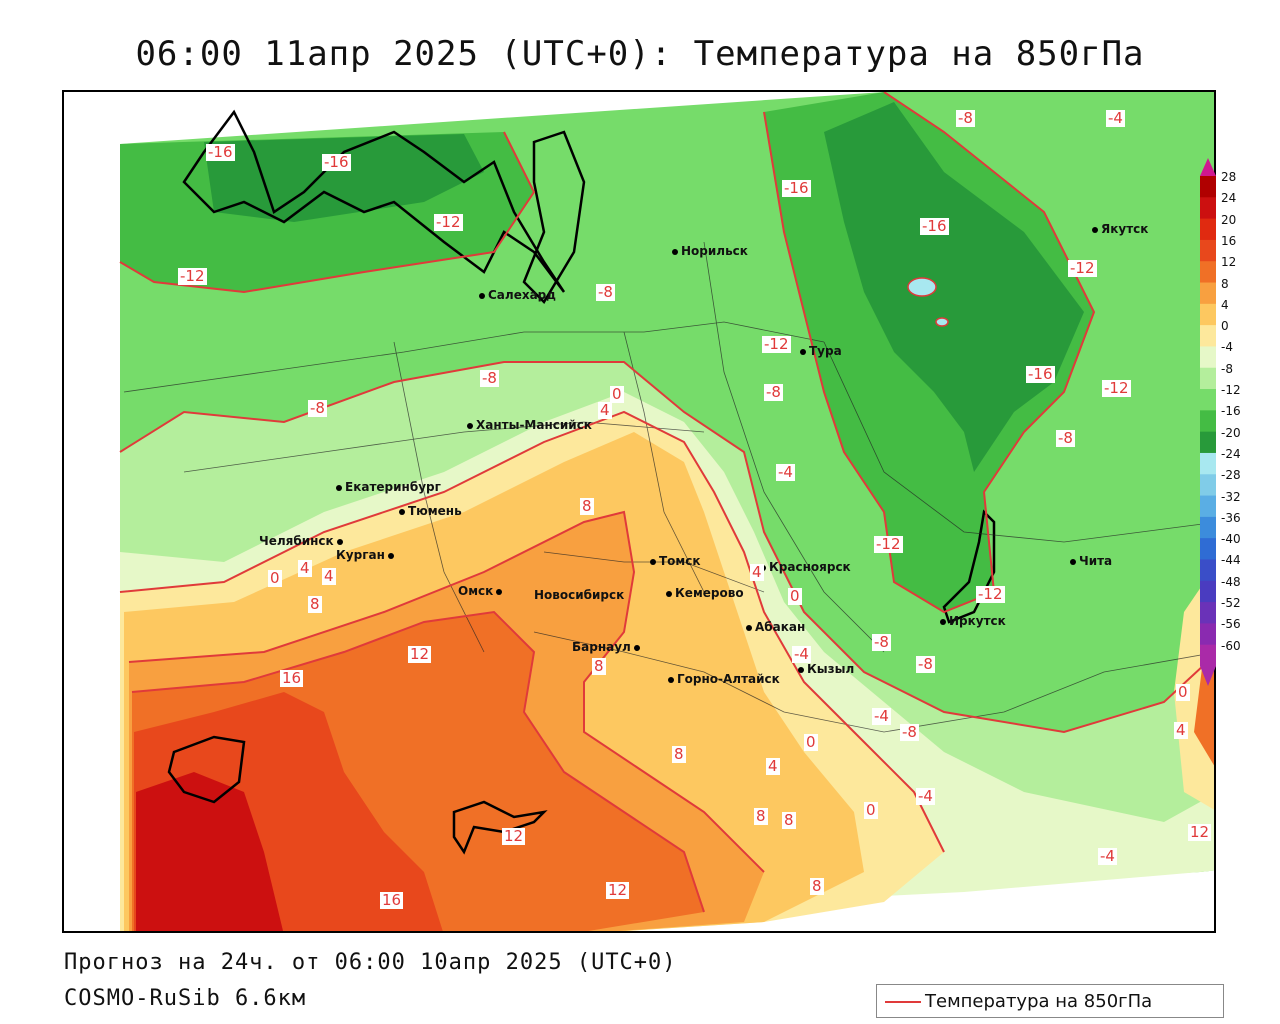  I want to click on colorbar-tick-label: -16, so click(1231, 411).